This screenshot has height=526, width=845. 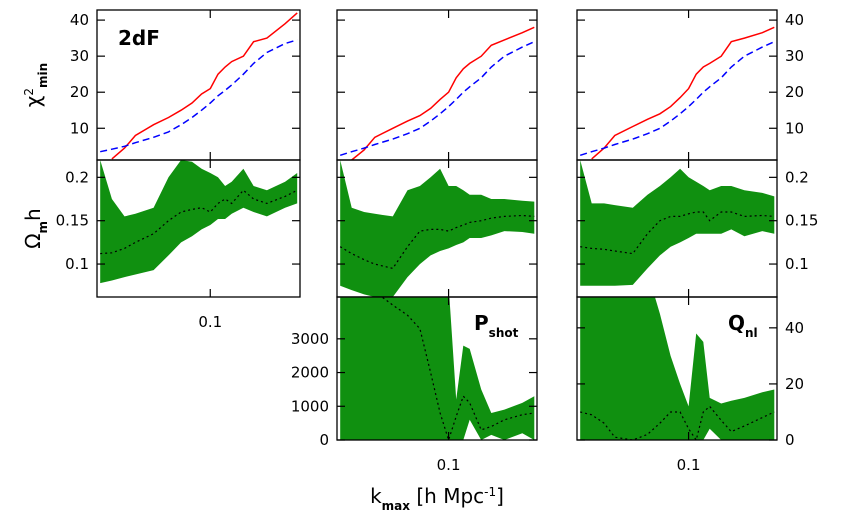 I want to click on y-tick-label: 3000, so click(x=310, y=339).